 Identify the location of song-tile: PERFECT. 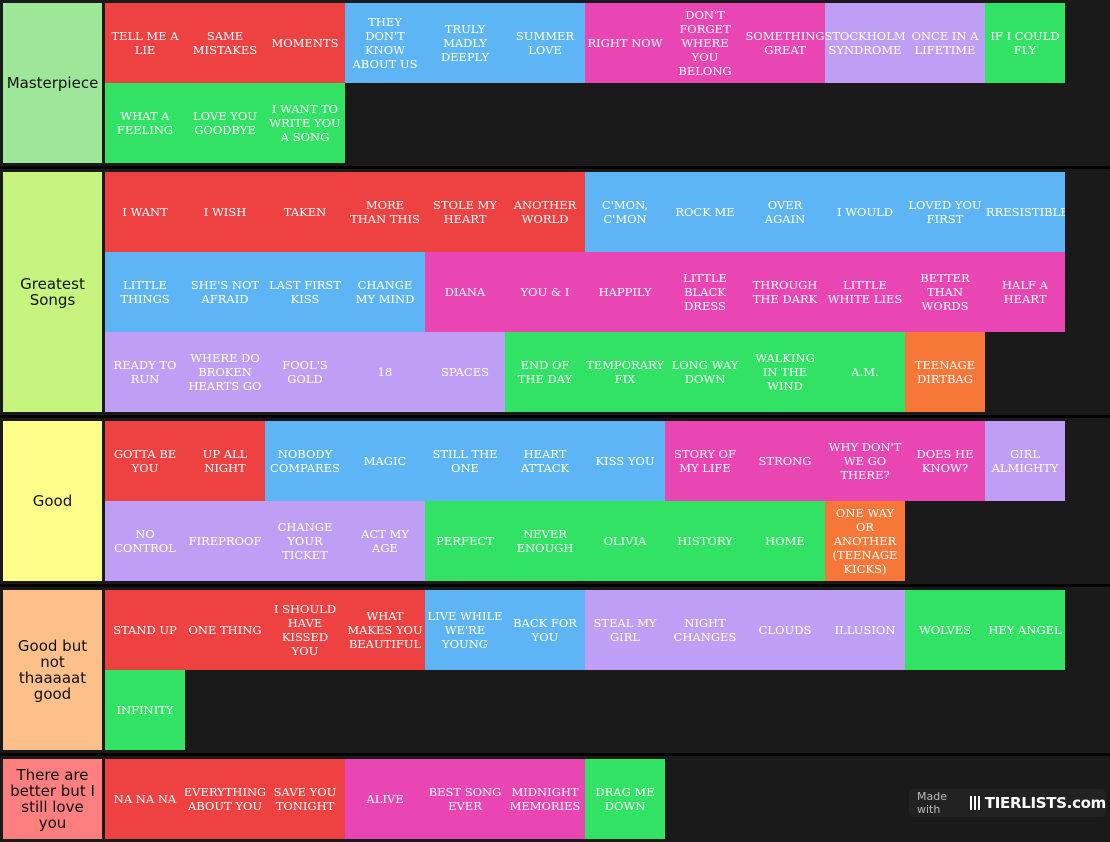
(465, 541).